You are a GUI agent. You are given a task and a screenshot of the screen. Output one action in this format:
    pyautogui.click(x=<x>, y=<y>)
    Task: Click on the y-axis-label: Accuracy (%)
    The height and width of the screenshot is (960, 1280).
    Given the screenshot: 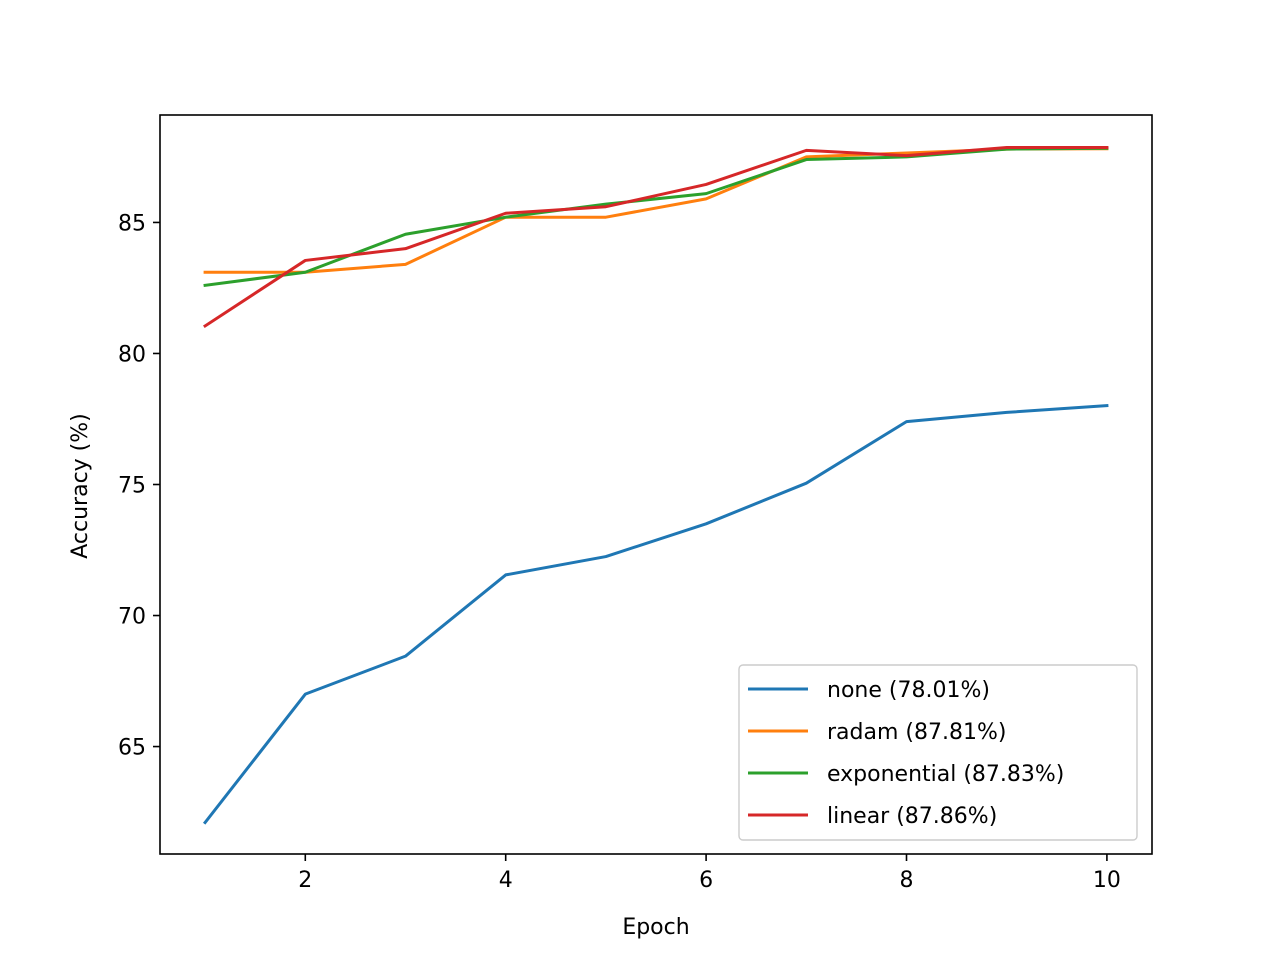 What is the action you would take?
    pyautogui.click(x=80, y=486)
    